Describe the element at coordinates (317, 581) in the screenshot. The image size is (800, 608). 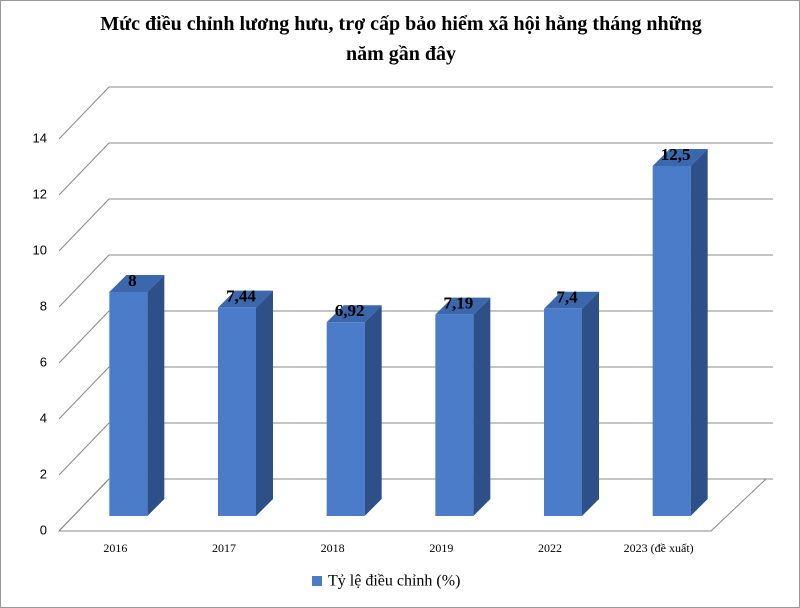
I see `legend-swatch` at that location.